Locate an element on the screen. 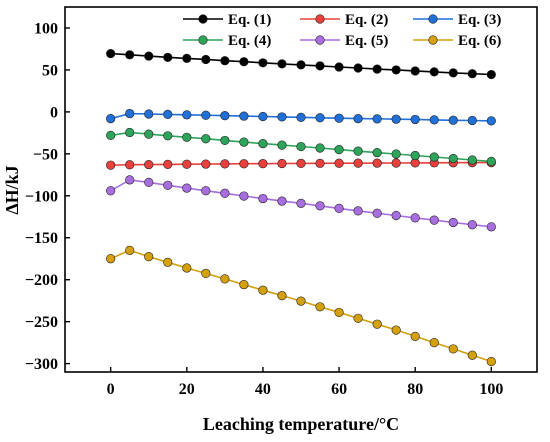 Image resolution: width=550 pixels, height=442 pixels. x-axis-title: Leaching temperature/°C is located at coordinates (301, 424).